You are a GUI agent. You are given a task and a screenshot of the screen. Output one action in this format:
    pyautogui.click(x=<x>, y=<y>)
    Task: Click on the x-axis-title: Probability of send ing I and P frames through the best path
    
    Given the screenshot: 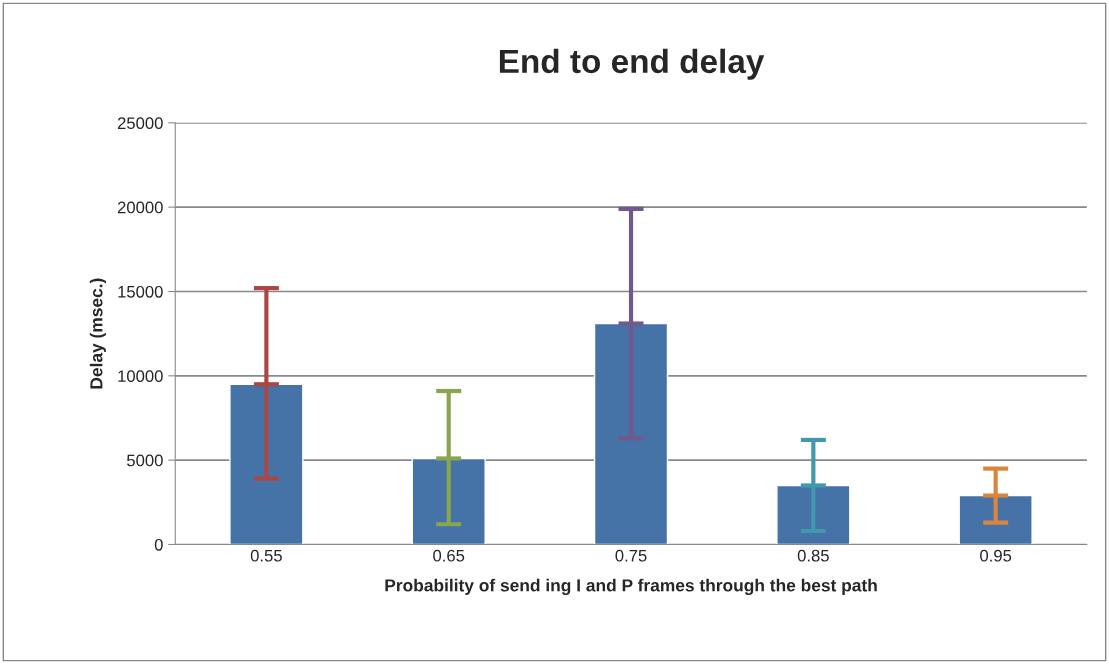 What is the action you would take?
    pyautogui.click(x=631, y=587)
    